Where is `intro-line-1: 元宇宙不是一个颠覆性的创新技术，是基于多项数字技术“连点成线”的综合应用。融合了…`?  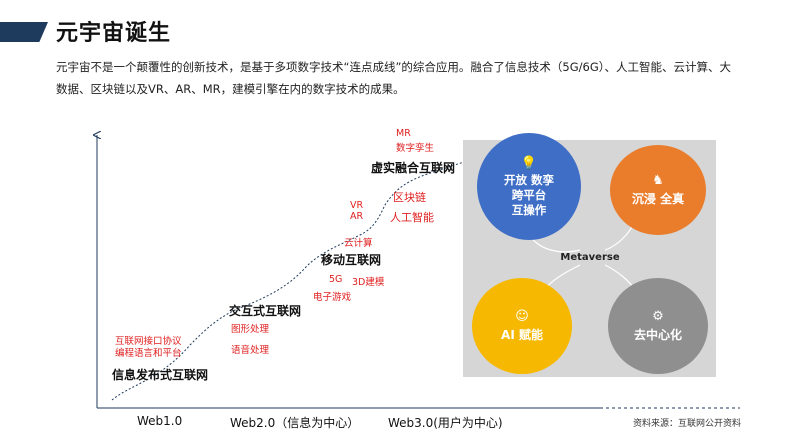
intro-line-1: 元宇宙不是一个颠覆性的创新技术，是基于多项数字技术“连点成线”的综合应用。融合了… is located at coordinates (393, 67).